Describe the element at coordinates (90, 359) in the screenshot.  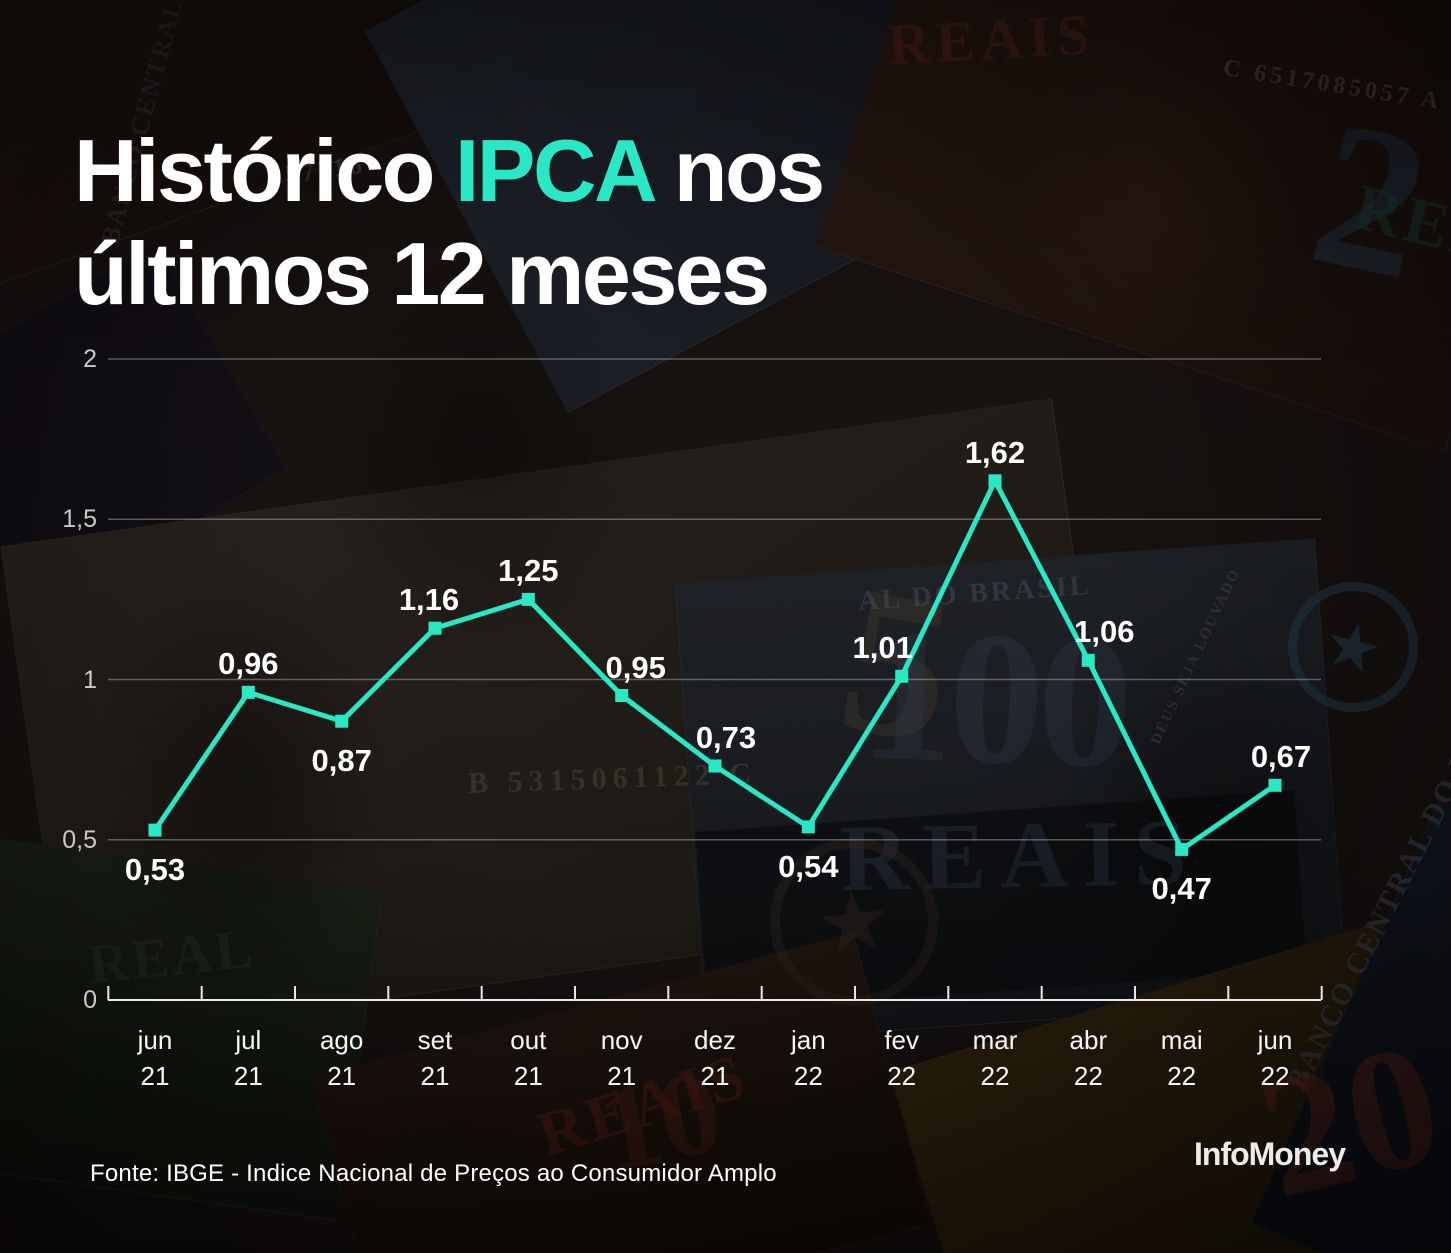
I see `y-axis-label: 2` at that location.